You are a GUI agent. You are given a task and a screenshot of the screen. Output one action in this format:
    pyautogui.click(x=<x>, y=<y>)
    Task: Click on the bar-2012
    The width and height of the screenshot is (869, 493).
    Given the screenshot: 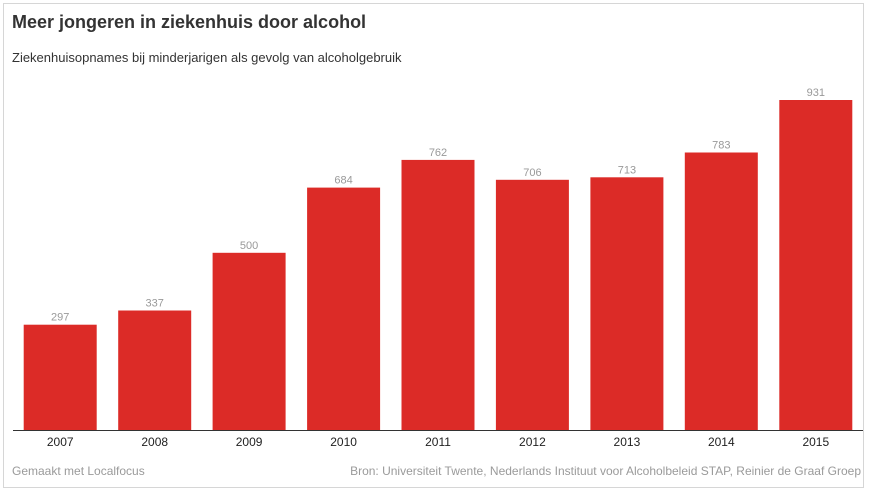 What is the action you would take?
    pyautogui.click(x=532, y=304)
    